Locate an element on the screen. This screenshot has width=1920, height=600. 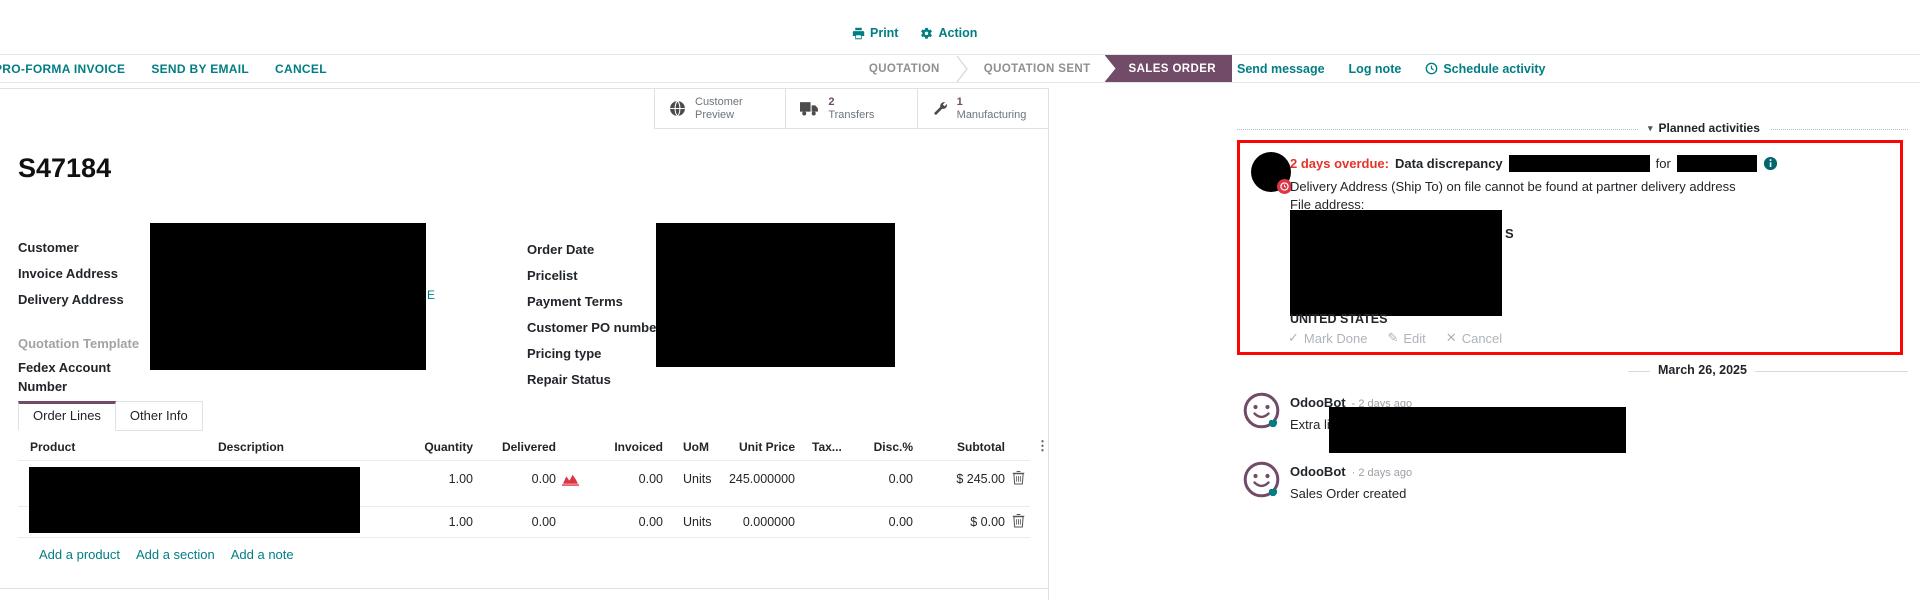
gear-icon is located at coordinates (927, 33).